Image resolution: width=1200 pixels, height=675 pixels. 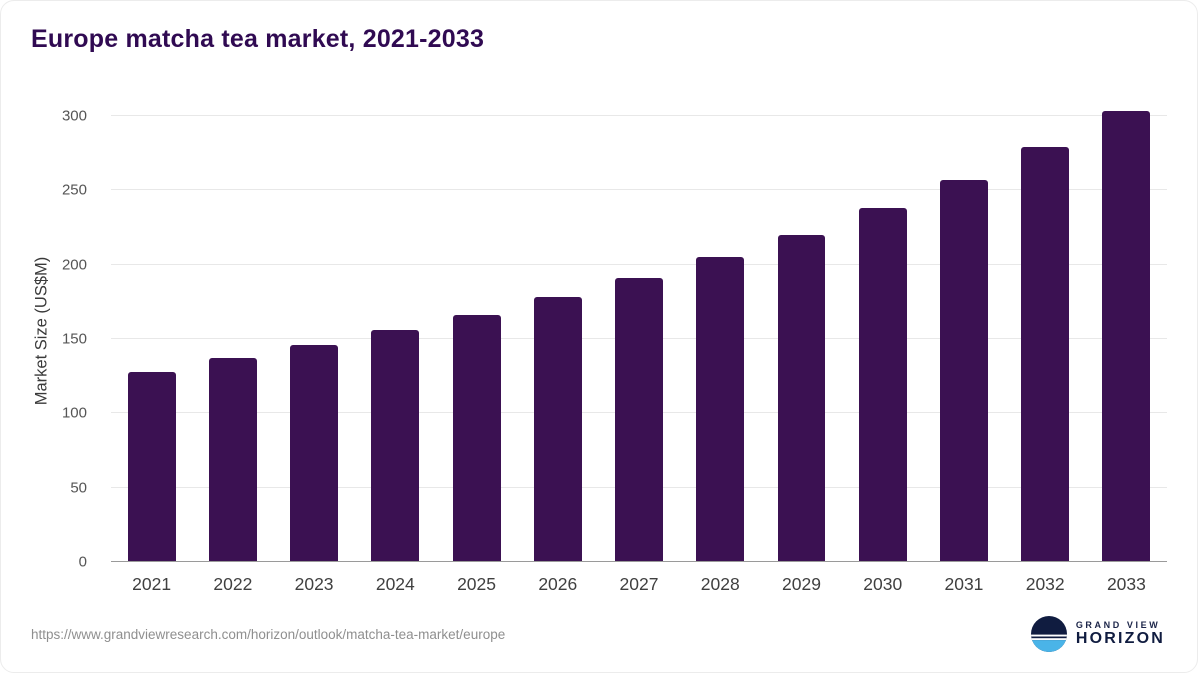 I want to click on bar-2022, so click(x=232, y=460).